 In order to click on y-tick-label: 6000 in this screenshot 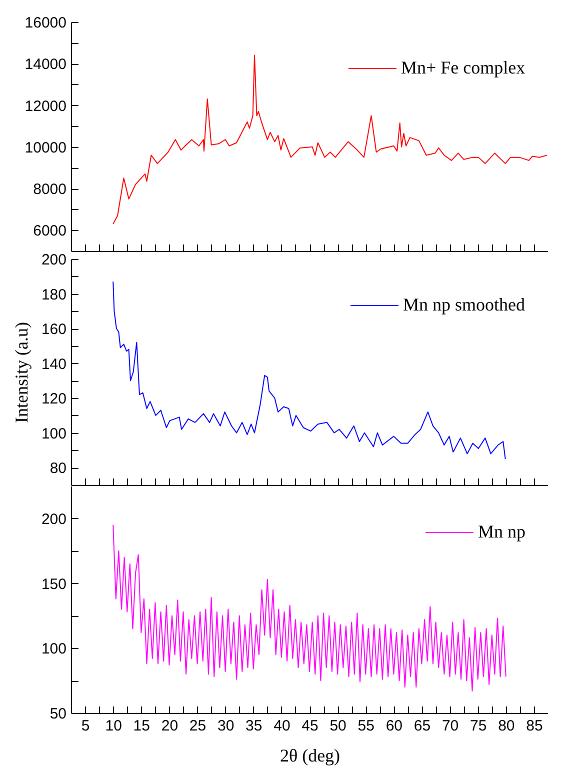, I will do `click(49, 231)`.